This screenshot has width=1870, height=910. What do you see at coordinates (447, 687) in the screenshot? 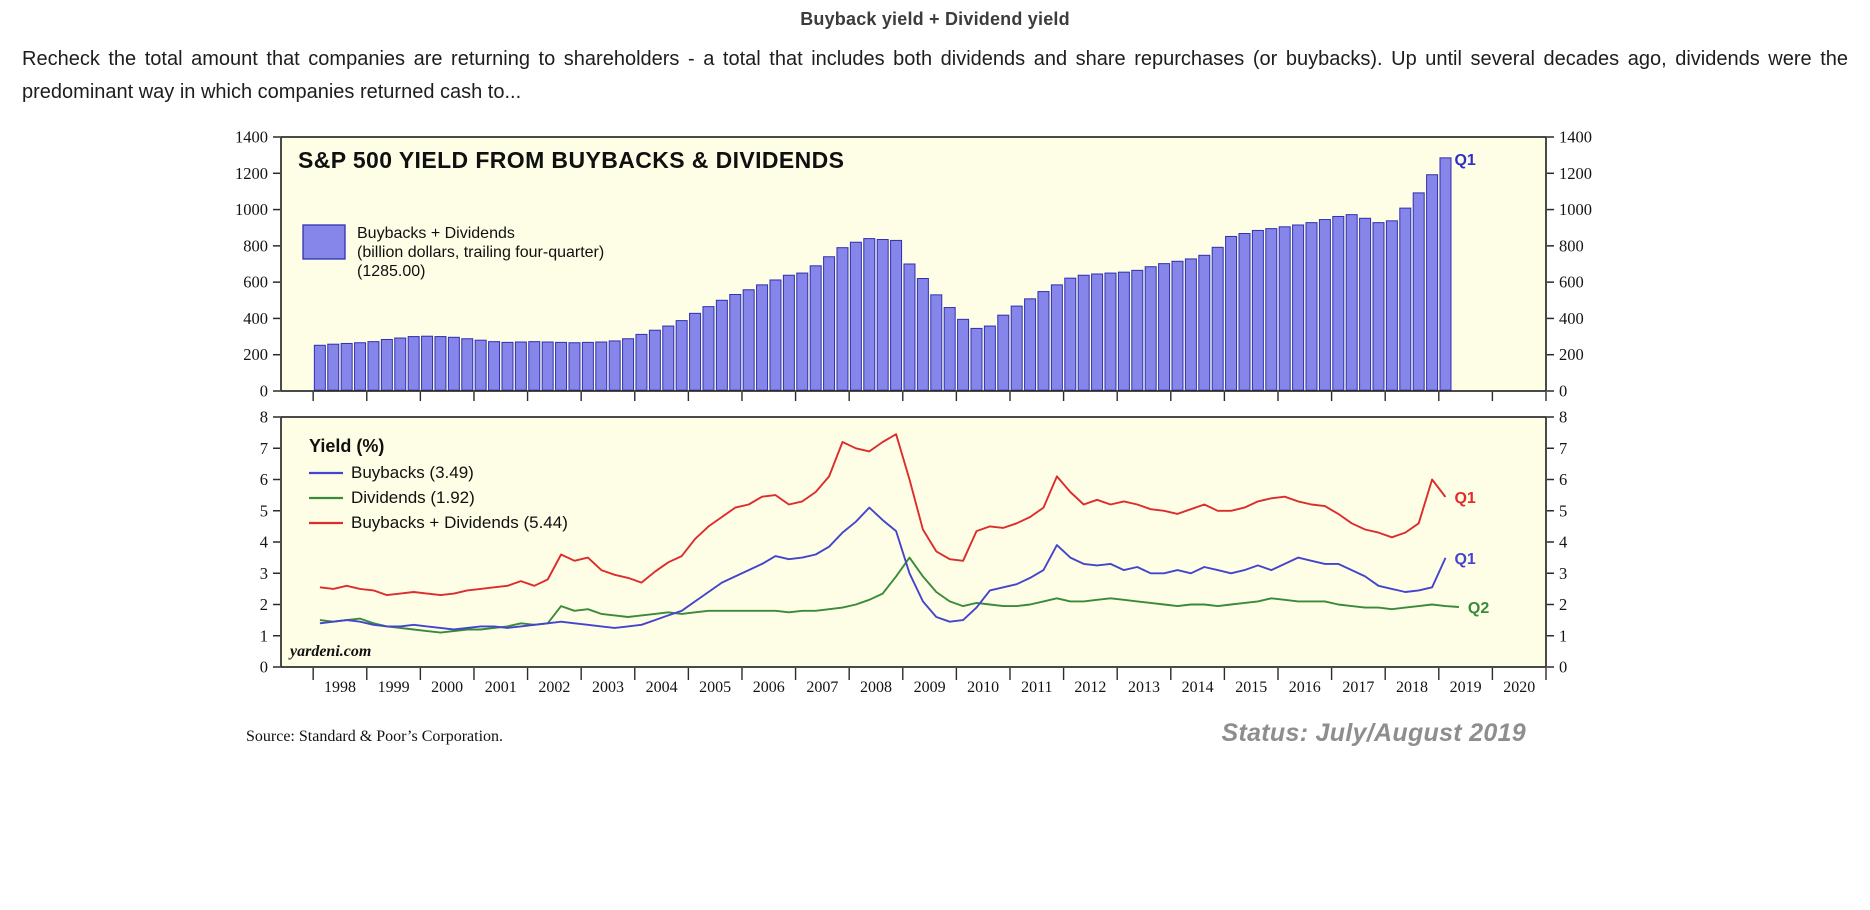
I see `svg-text: 2000` at bounding box center [447, 687].